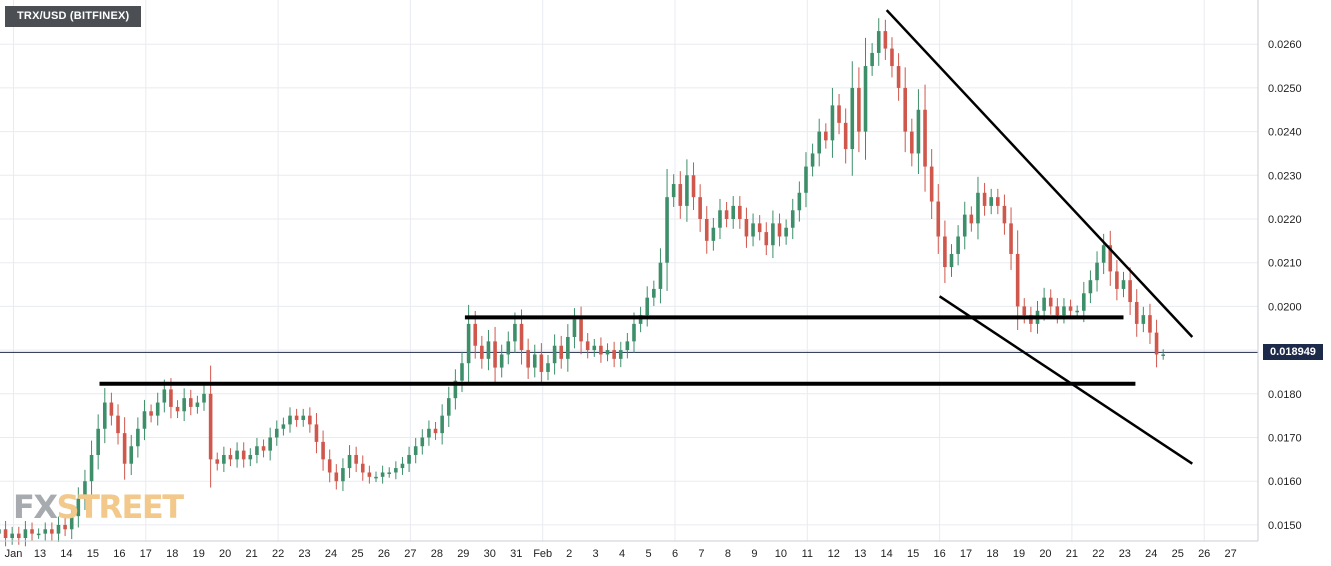 The image size is (1331, 566). What do you see at coordinates (992, 554) in the screenshot?
I see `x-tick-label: 18` at bounding box center [992, 554].